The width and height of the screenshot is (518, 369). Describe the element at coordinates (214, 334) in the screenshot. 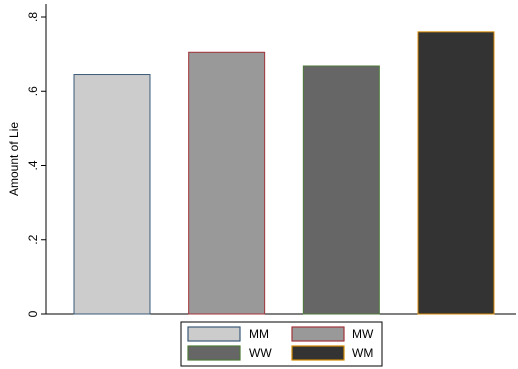

I see `legend-swatch-mm` at that location.